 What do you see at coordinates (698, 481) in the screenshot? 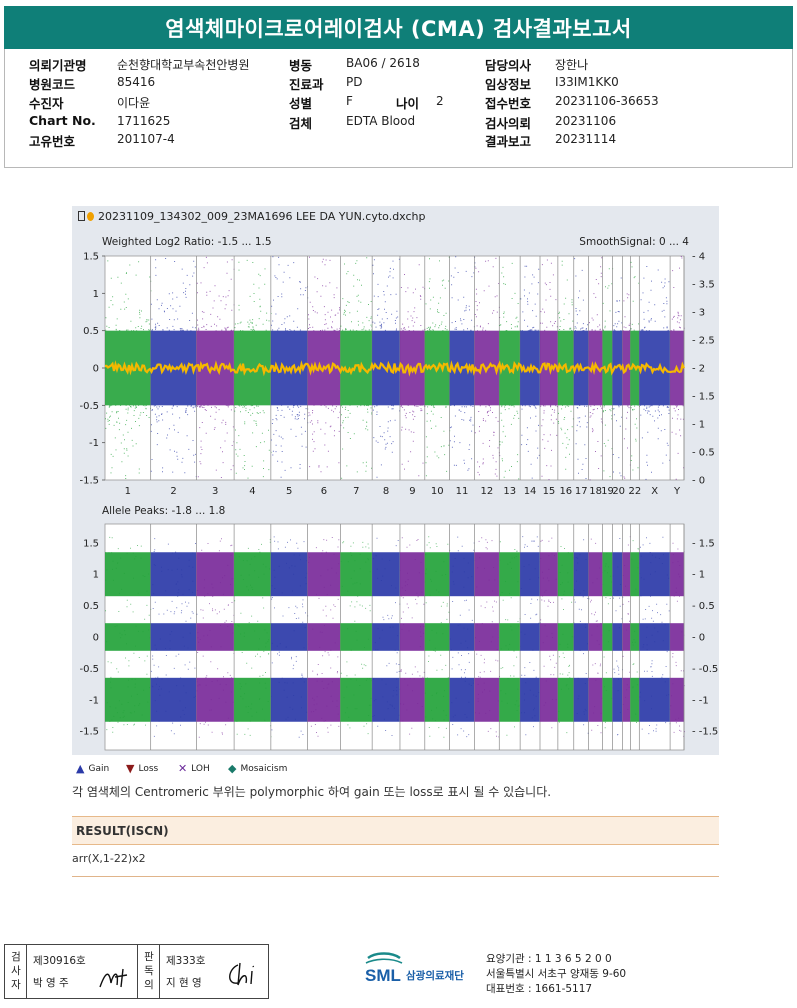
I see `top-right-tick: - 0` at bounding box center [698, 481].